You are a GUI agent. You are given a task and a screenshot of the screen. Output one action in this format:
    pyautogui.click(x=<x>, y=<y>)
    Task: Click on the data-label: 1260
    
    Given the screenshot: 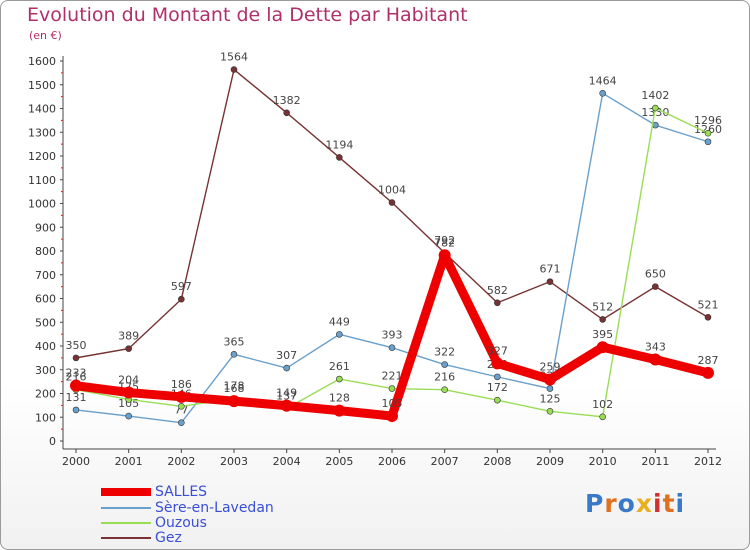 What is the action you would take?
    pyautogui.click(x=708, y=129)
    